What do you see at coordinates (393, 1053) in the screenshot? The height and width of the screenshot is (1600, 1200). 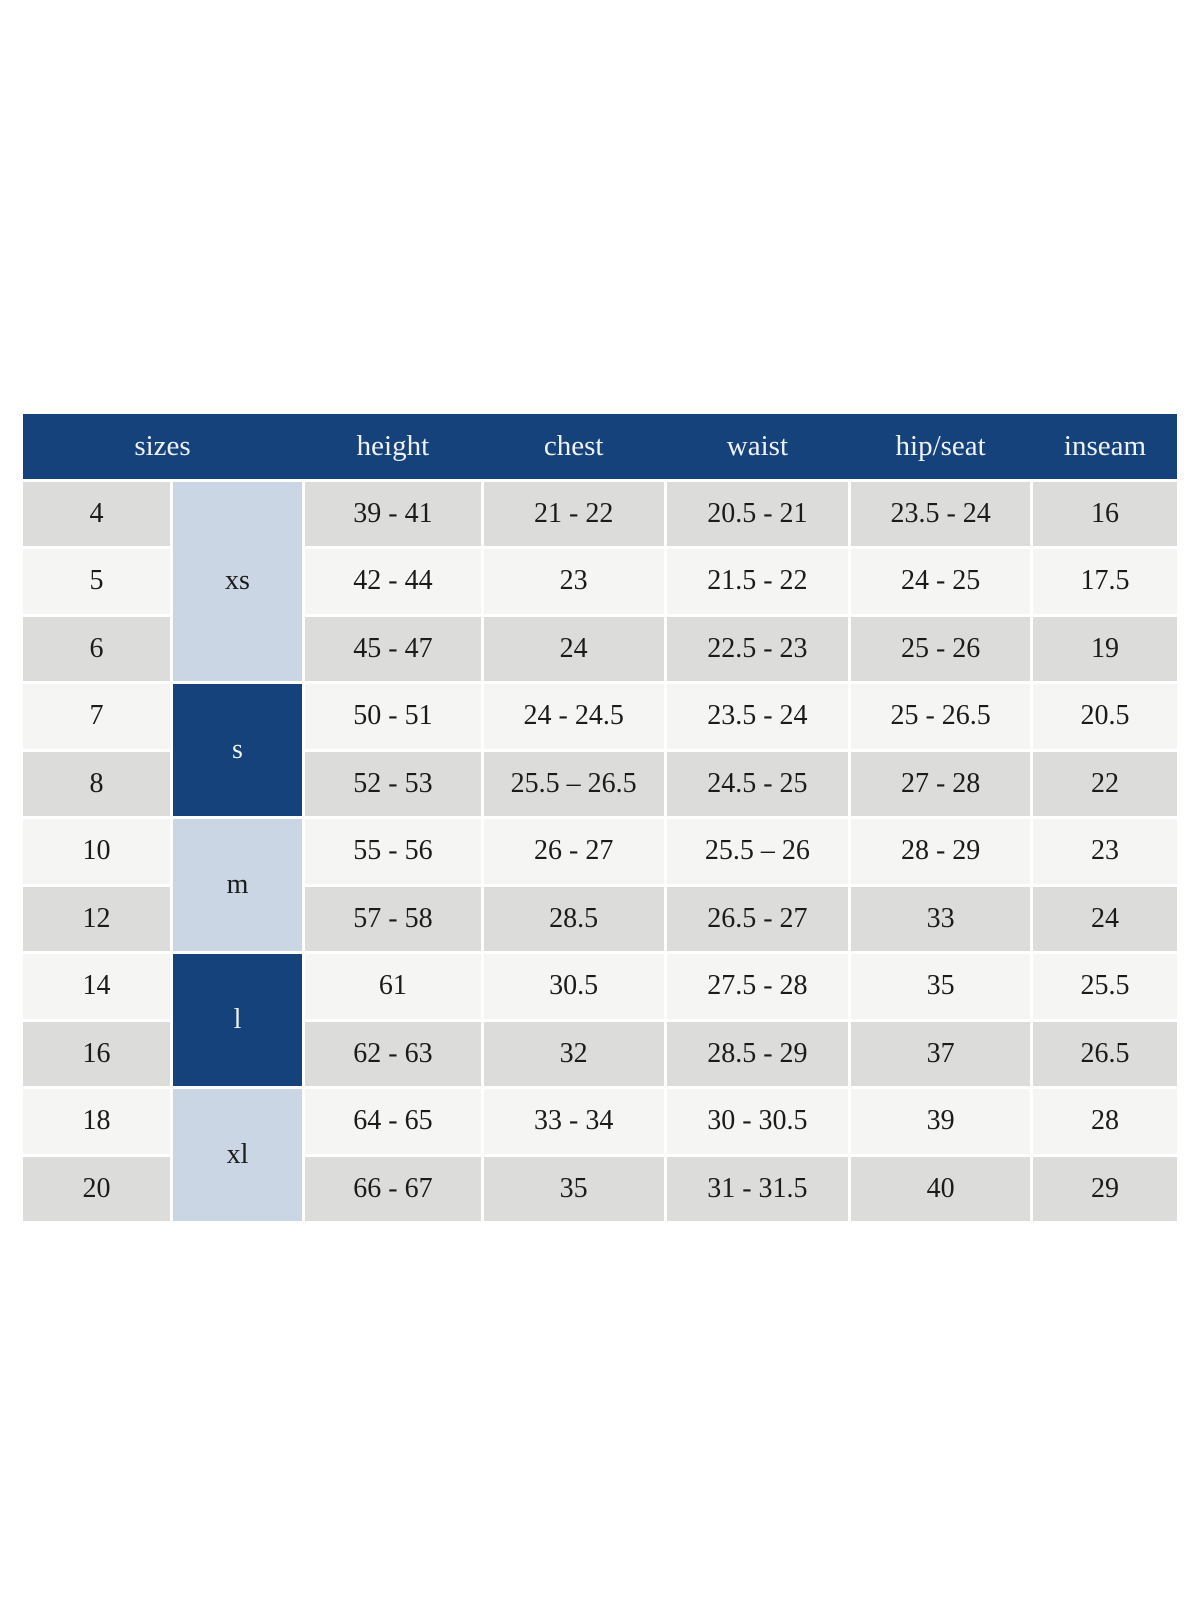 I see `height-cell: 62 - 63` at bounding box center [393, 1053].